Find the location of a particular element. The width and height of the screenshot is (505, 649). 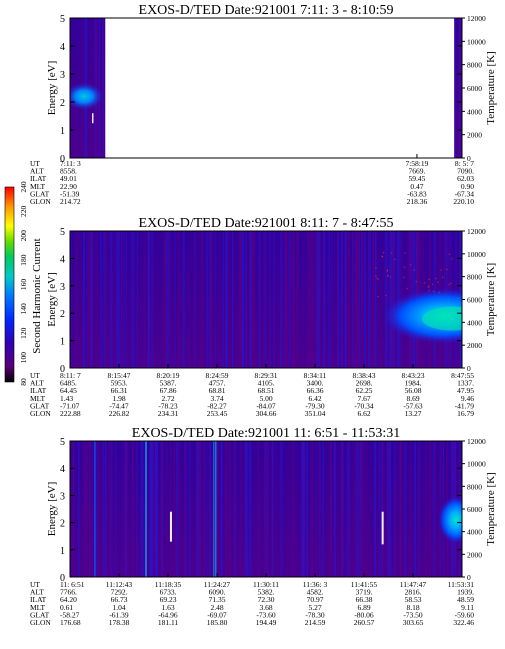

orbit-value: 7.67 is located at coordinates (363, 398).